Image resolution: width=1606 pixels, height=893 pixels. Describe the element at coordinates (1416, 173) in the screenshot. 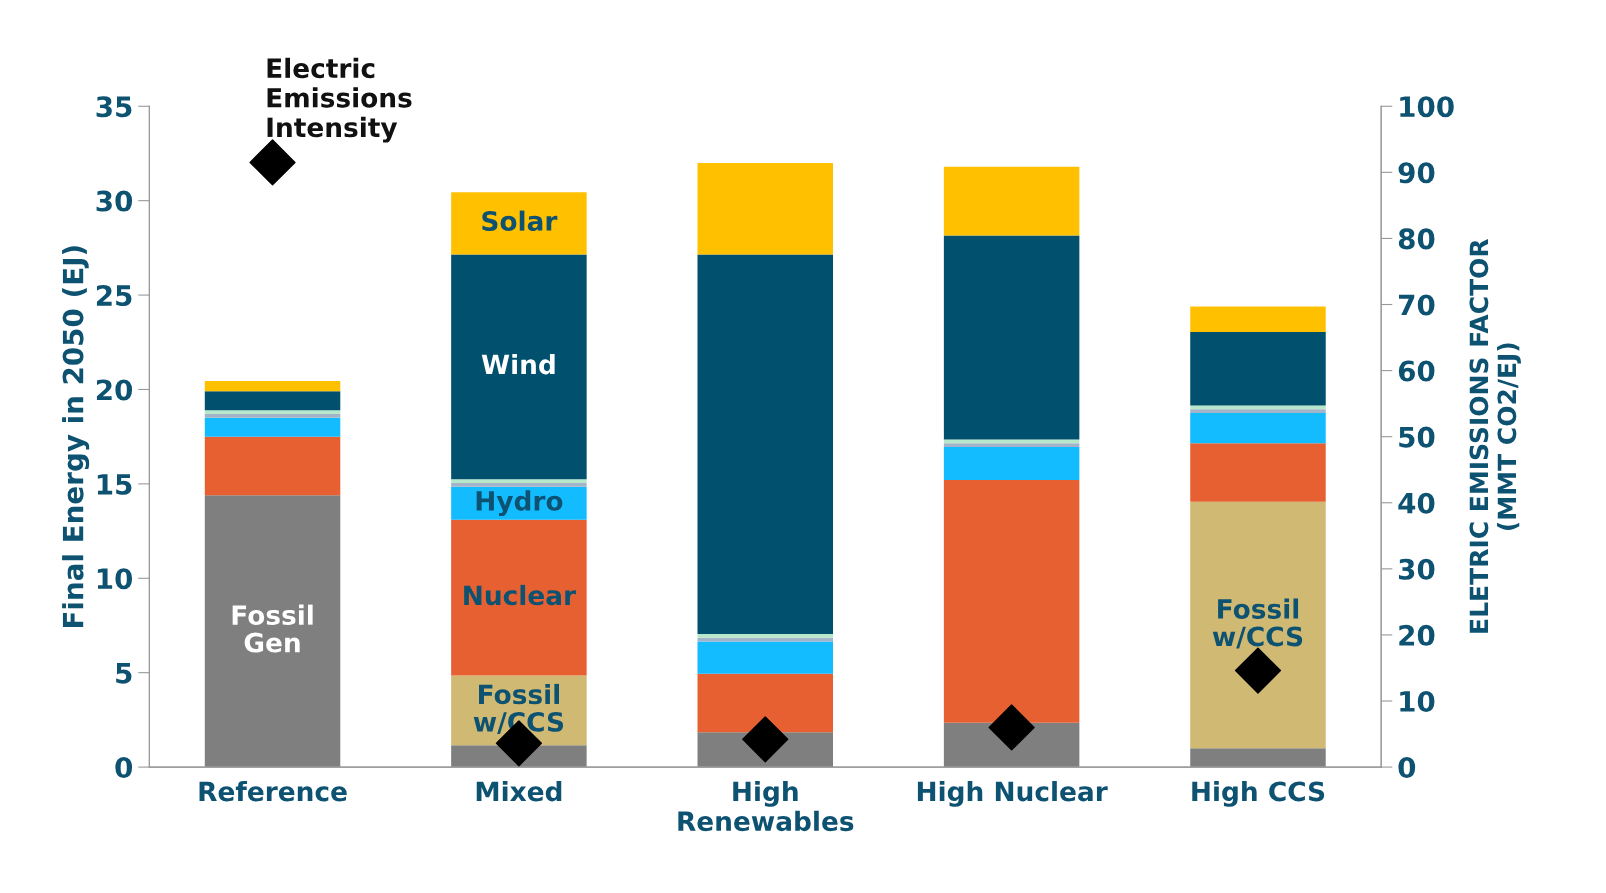

I see `y2-tick-label: 90` at that location.